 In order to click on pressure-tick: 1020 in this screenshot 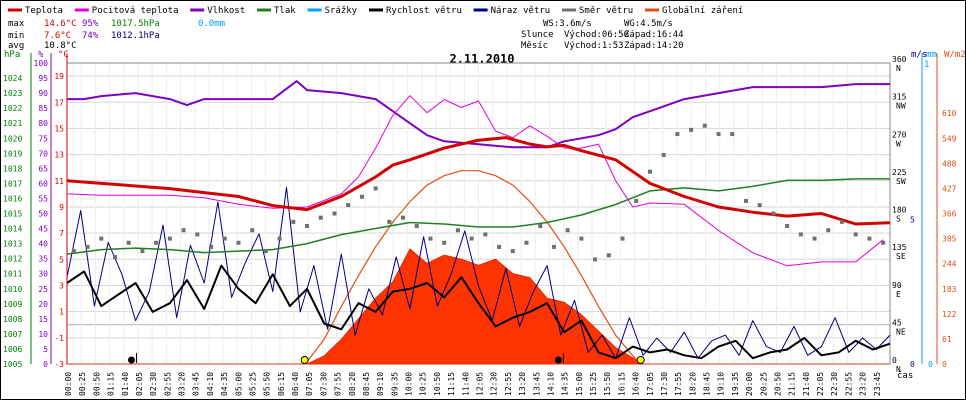, I will do `click(12, 138)`.